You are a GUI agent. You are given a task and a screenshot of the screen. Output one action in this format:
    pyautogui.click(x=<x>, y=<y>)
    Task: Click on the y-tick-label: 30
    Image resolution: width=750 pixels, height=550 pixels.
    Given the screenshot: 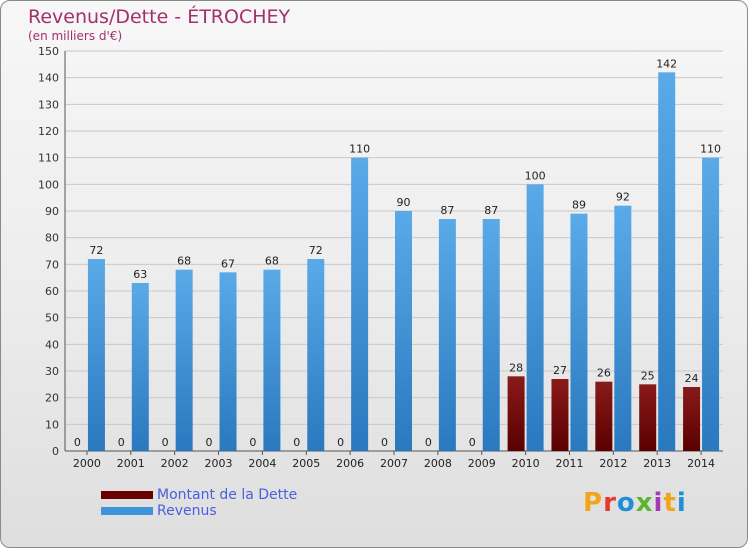 What is the action you would take?
    pyautogui.click(x=52, y=371)
    